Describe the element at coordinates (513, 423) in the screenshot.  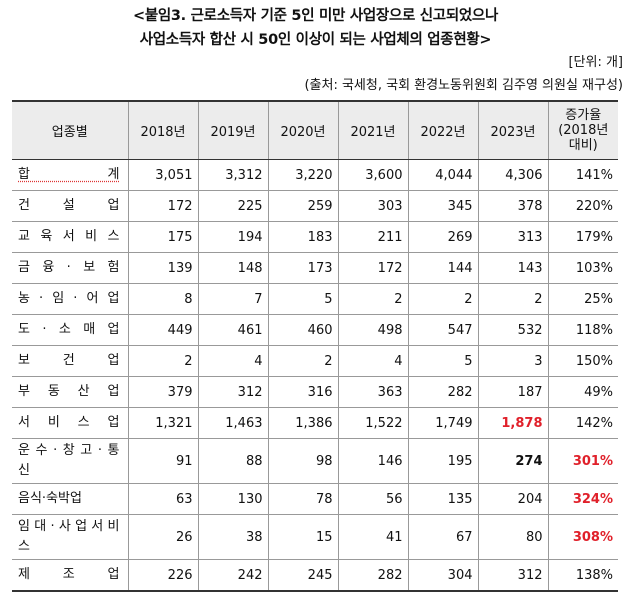
I see `cell-2023-highlight: 1,878` at that location.